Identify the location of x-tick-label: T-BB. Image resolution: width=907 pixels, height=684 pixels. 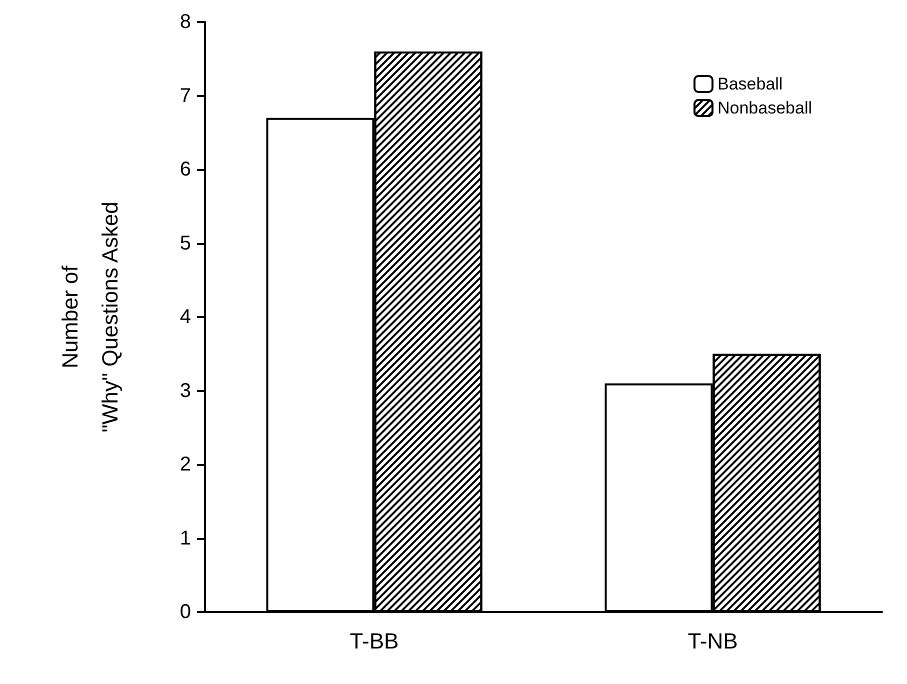
(374, 641).